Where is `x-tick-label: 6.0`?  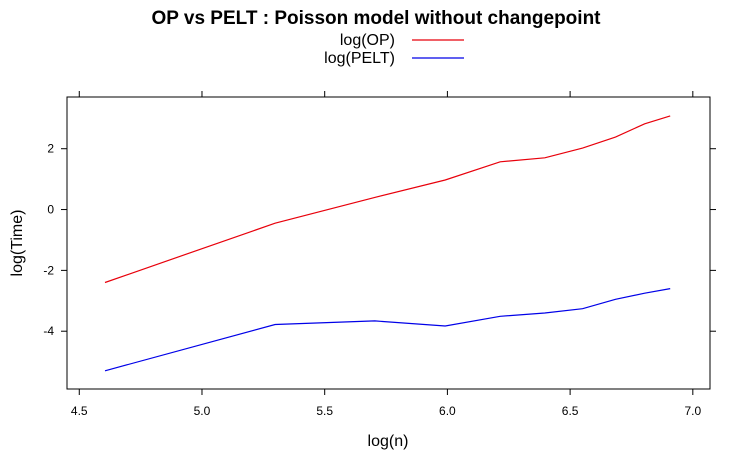 x-tick-label: 6.0 is located at coordinates (447, 411).